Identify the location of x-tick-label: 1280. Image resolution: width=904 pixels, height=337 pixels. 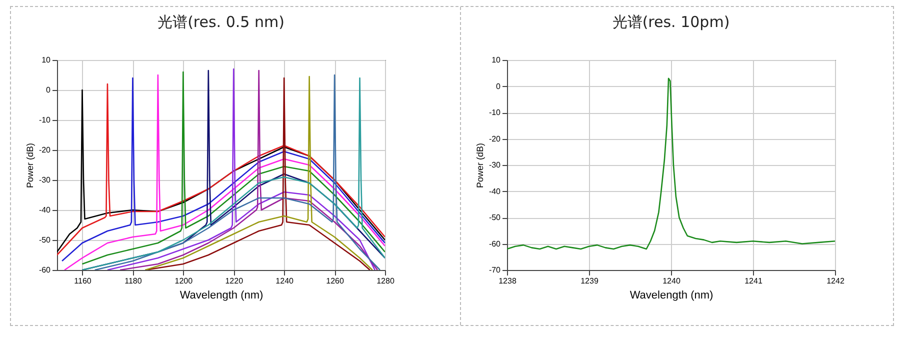
(385, 281).